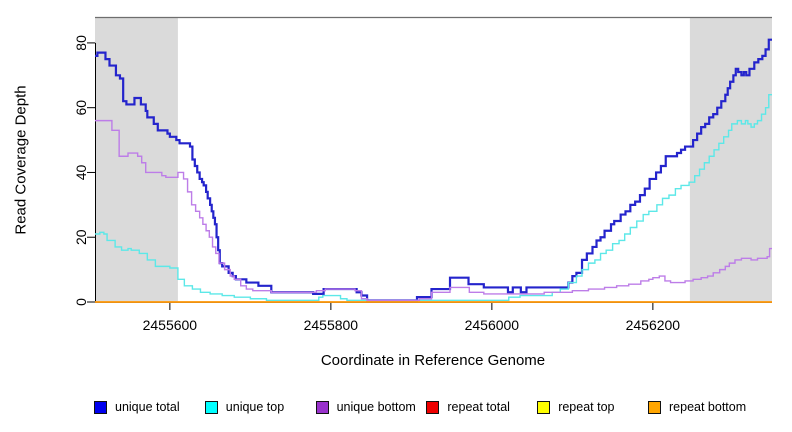  I want to click on legend-item-unique-top: unique top, so click(244, 407).